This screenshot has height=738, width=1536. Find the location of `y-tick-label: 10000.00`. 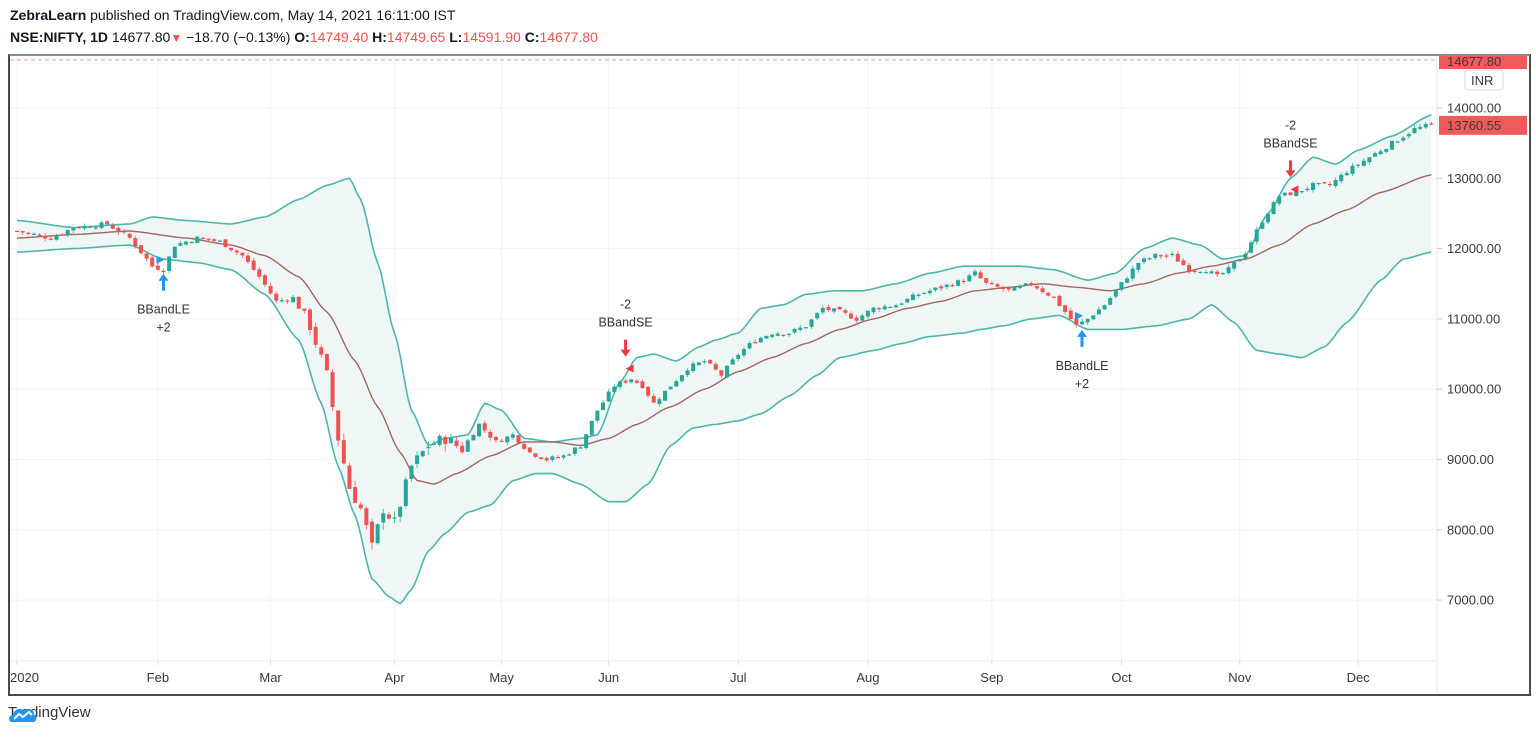

y-tick-label: 10000.00 is located at coordinates (1474, 389).